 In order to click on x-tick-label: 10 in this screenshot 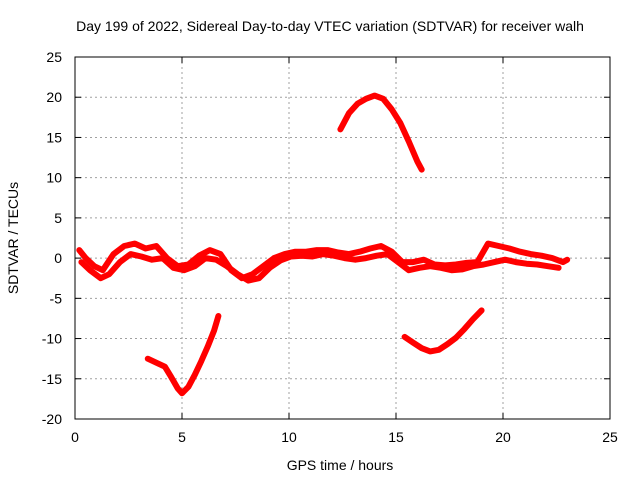, I will do `click(289, 437)`.